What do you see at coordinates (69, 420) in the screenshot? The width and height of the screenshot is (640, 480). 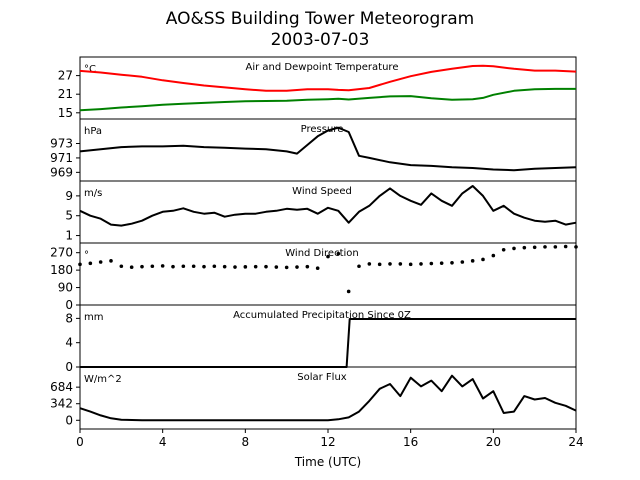 I see `panel-6-ytick-label-0: 0` at bounding box center [69, 420].